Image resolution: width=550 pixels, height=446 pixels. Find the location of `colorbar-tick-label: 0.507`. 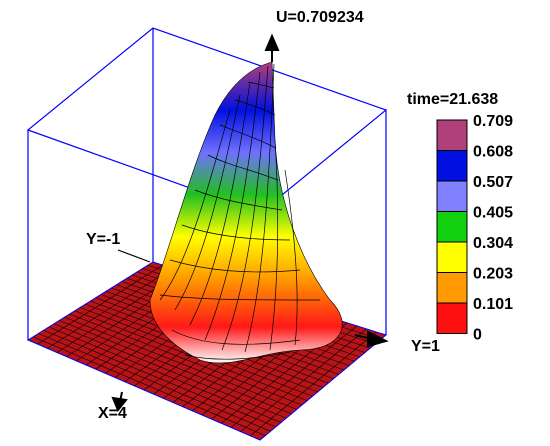

colorbar-tick-label: 0.507 is located at coordinates (493, 182).